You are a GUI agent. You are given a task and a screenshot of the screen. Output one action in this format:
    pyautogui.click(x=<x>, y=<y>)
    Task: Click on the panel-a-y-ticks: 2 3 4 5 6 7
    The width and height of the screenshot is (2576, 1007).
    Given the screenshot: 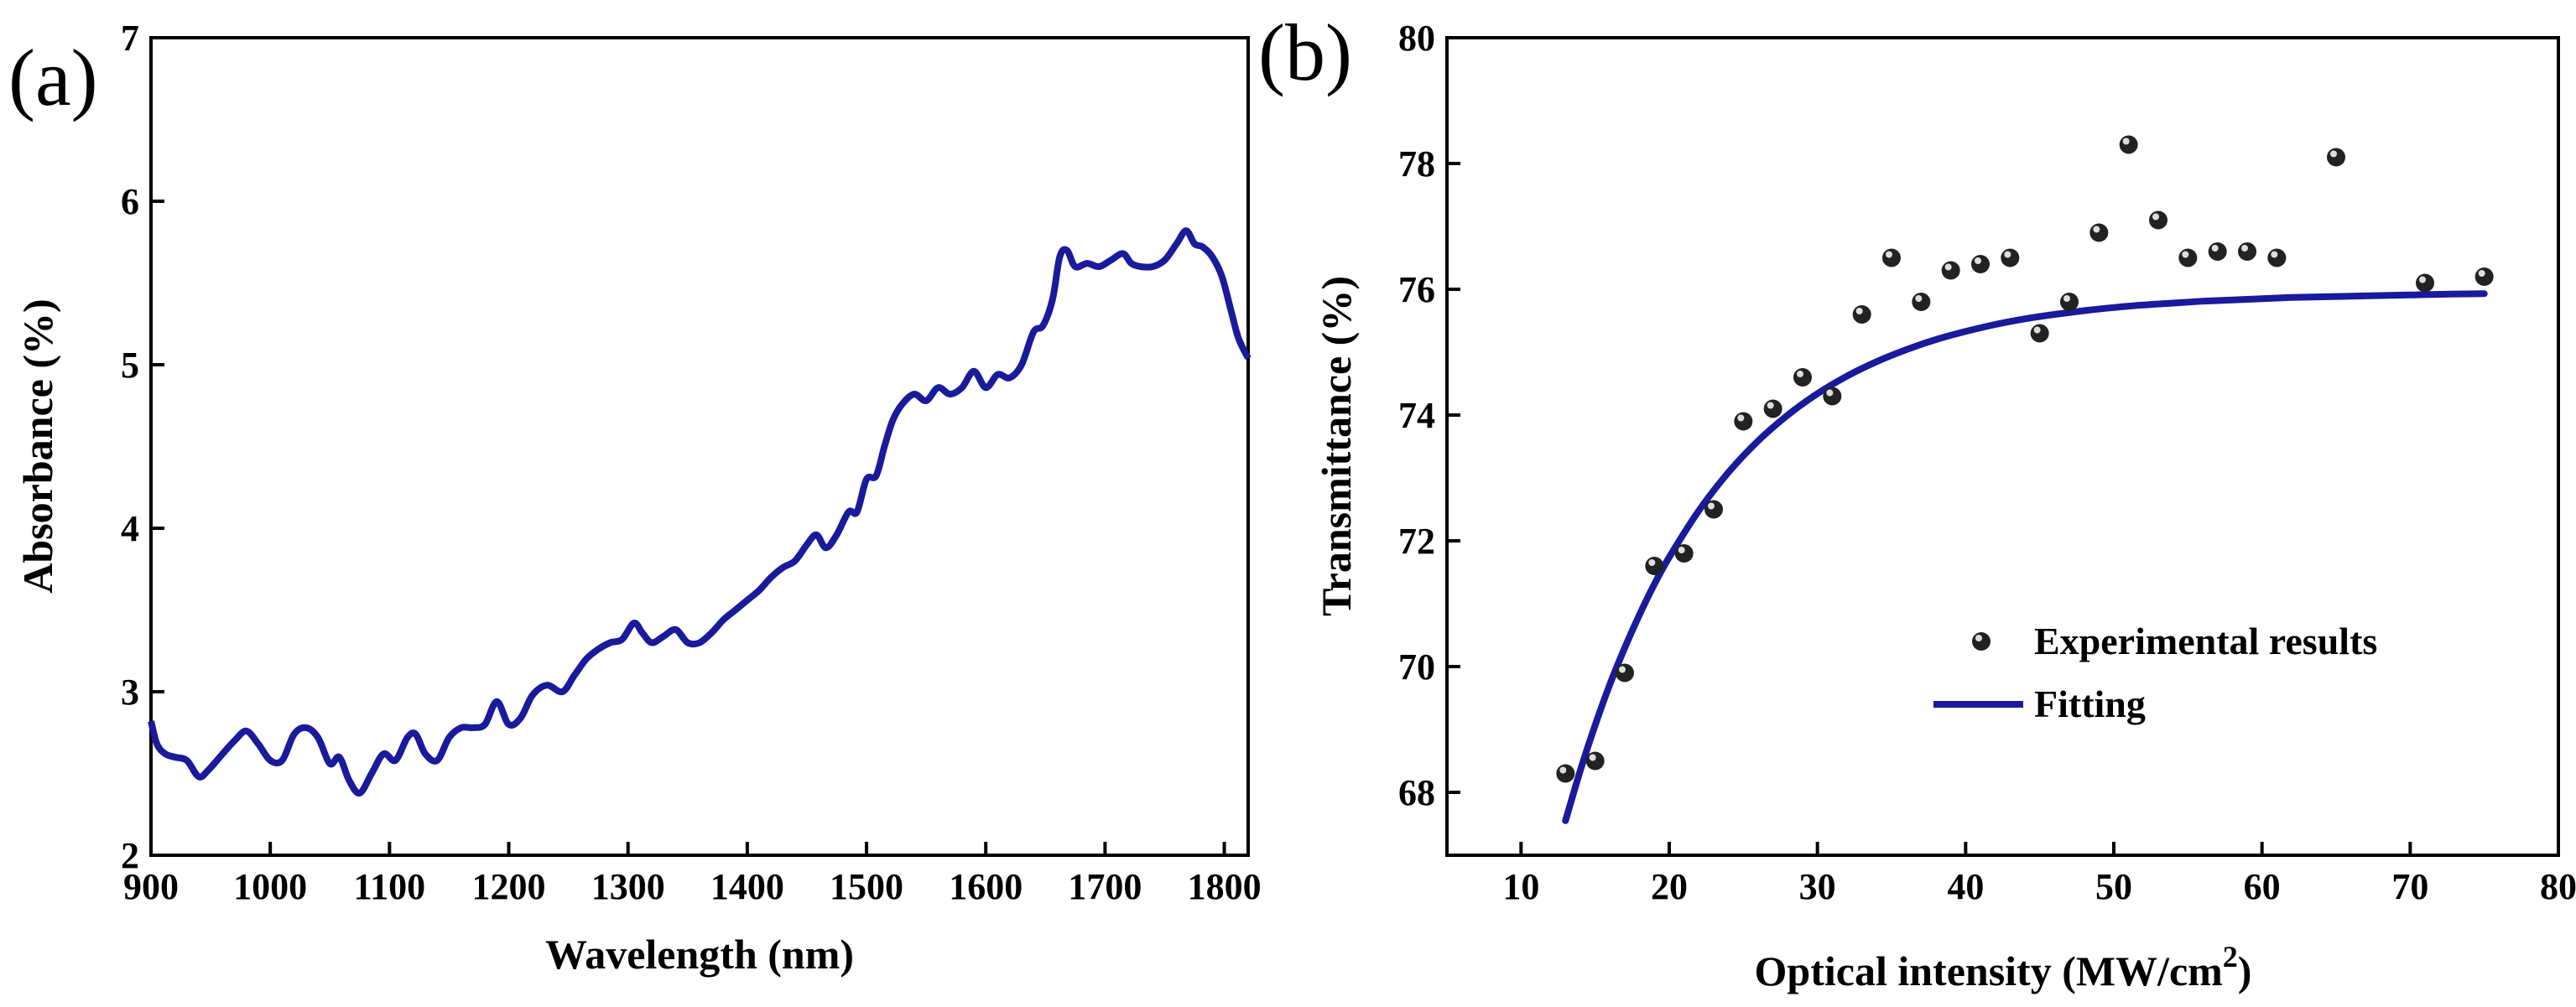 What is the action you would take?
    pyautogui.click(x=142, y=447)
    